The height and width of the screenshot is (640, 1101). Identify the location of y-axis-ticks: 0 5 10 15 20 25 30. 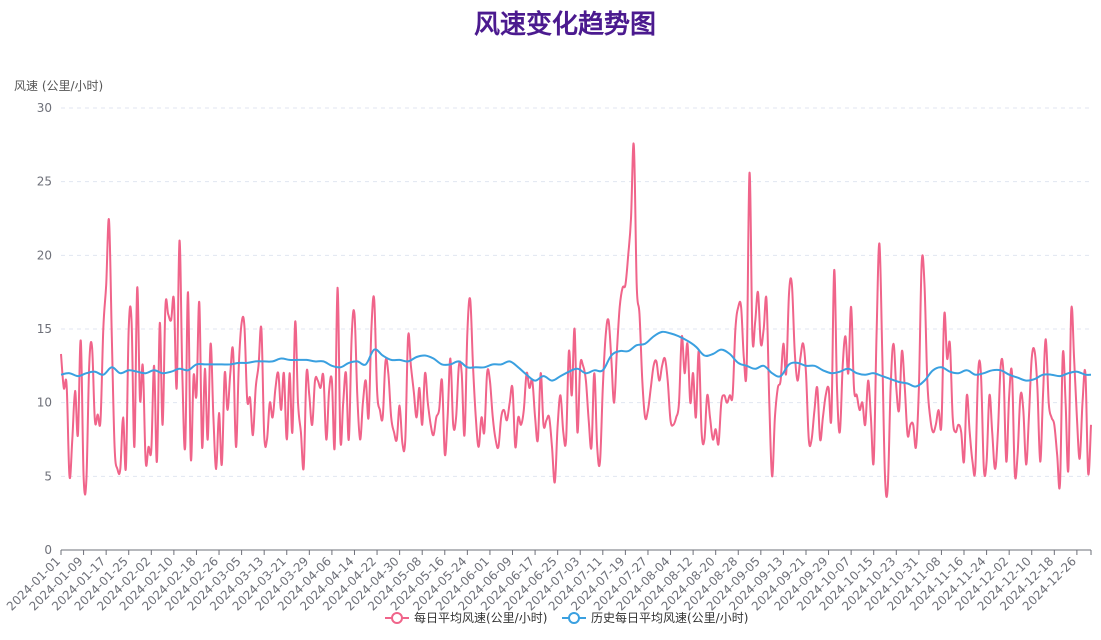
(44, 329).